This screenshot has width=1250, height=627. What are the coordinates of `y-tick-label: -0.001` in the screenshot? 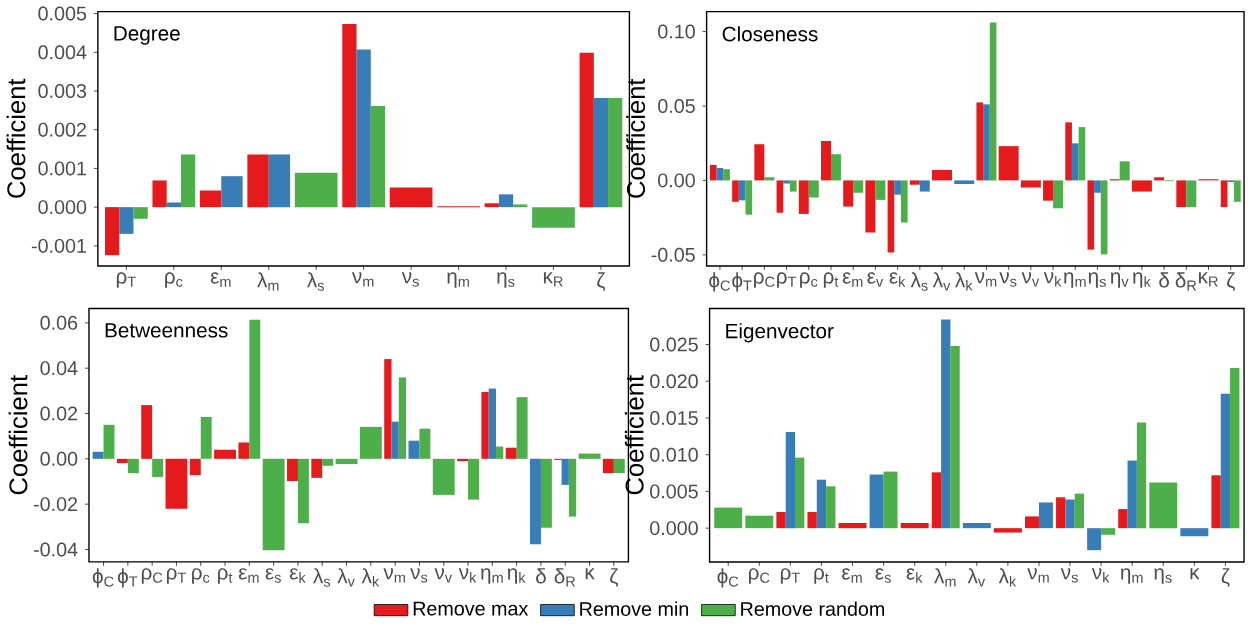 It's located at (58, 246).